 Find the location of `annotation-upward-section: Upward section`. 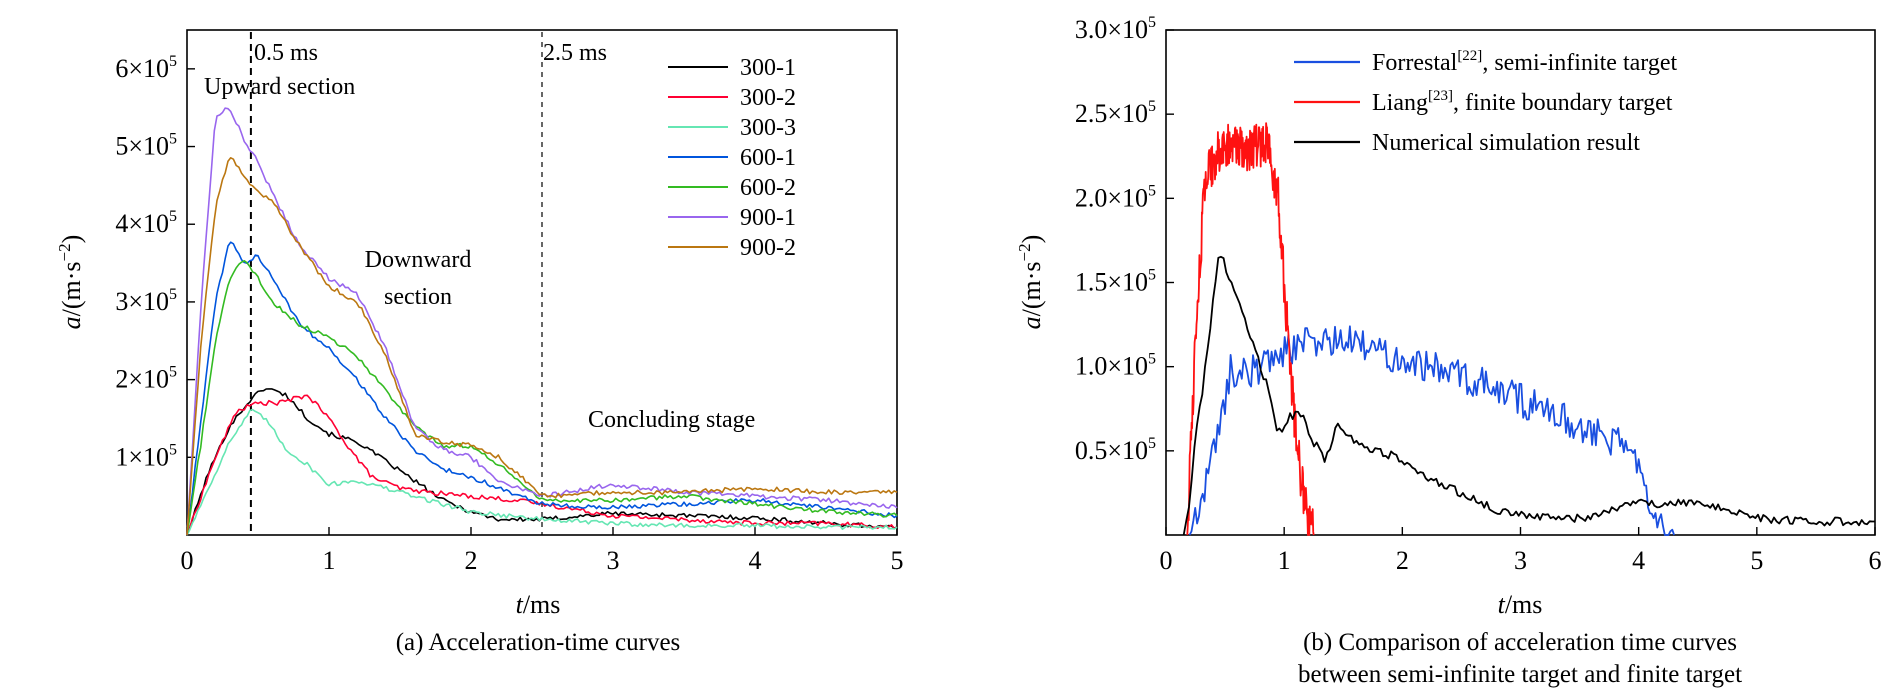

annotation-upward-section: Upward section is located at coordinates (279, 87).